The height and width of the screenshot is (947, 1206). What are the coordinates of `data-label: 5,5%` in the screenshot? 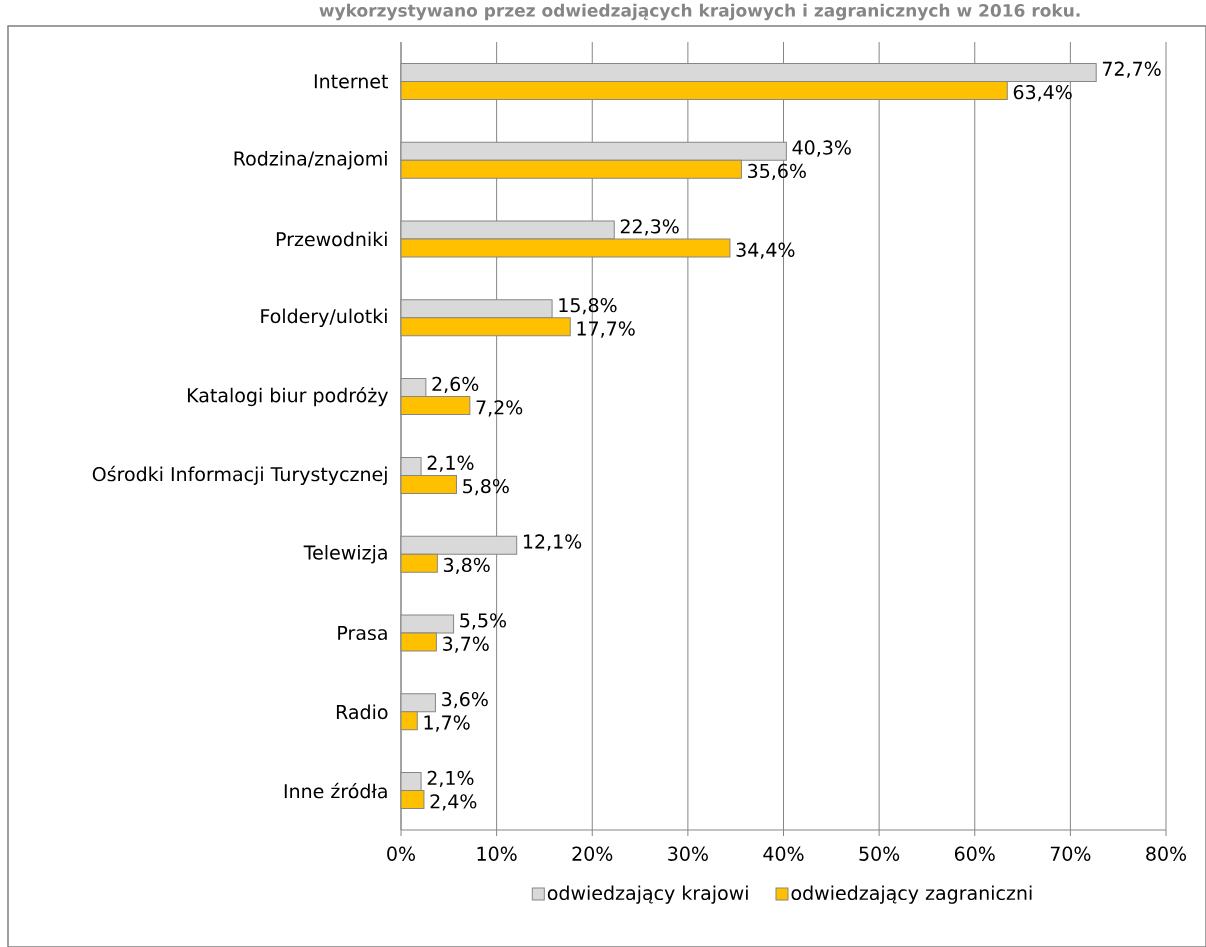 It's located at (483, 621).